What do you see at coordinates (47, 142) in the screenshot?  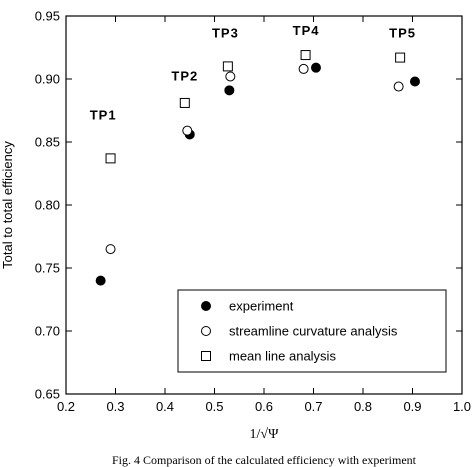 I see `y-tick-label: 0.85` at bounding box center [47, 142].